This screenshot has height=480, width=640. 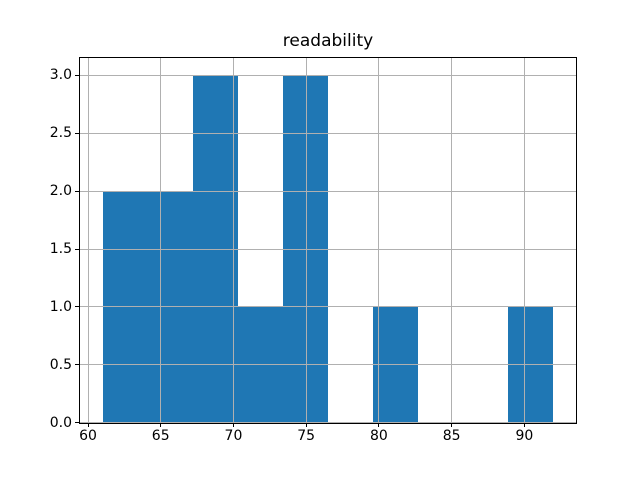 What do you see at coordinates (60, 133) in the screenshot?
I see `y-tick-label: 2.5` at bounding box center [60, 133].